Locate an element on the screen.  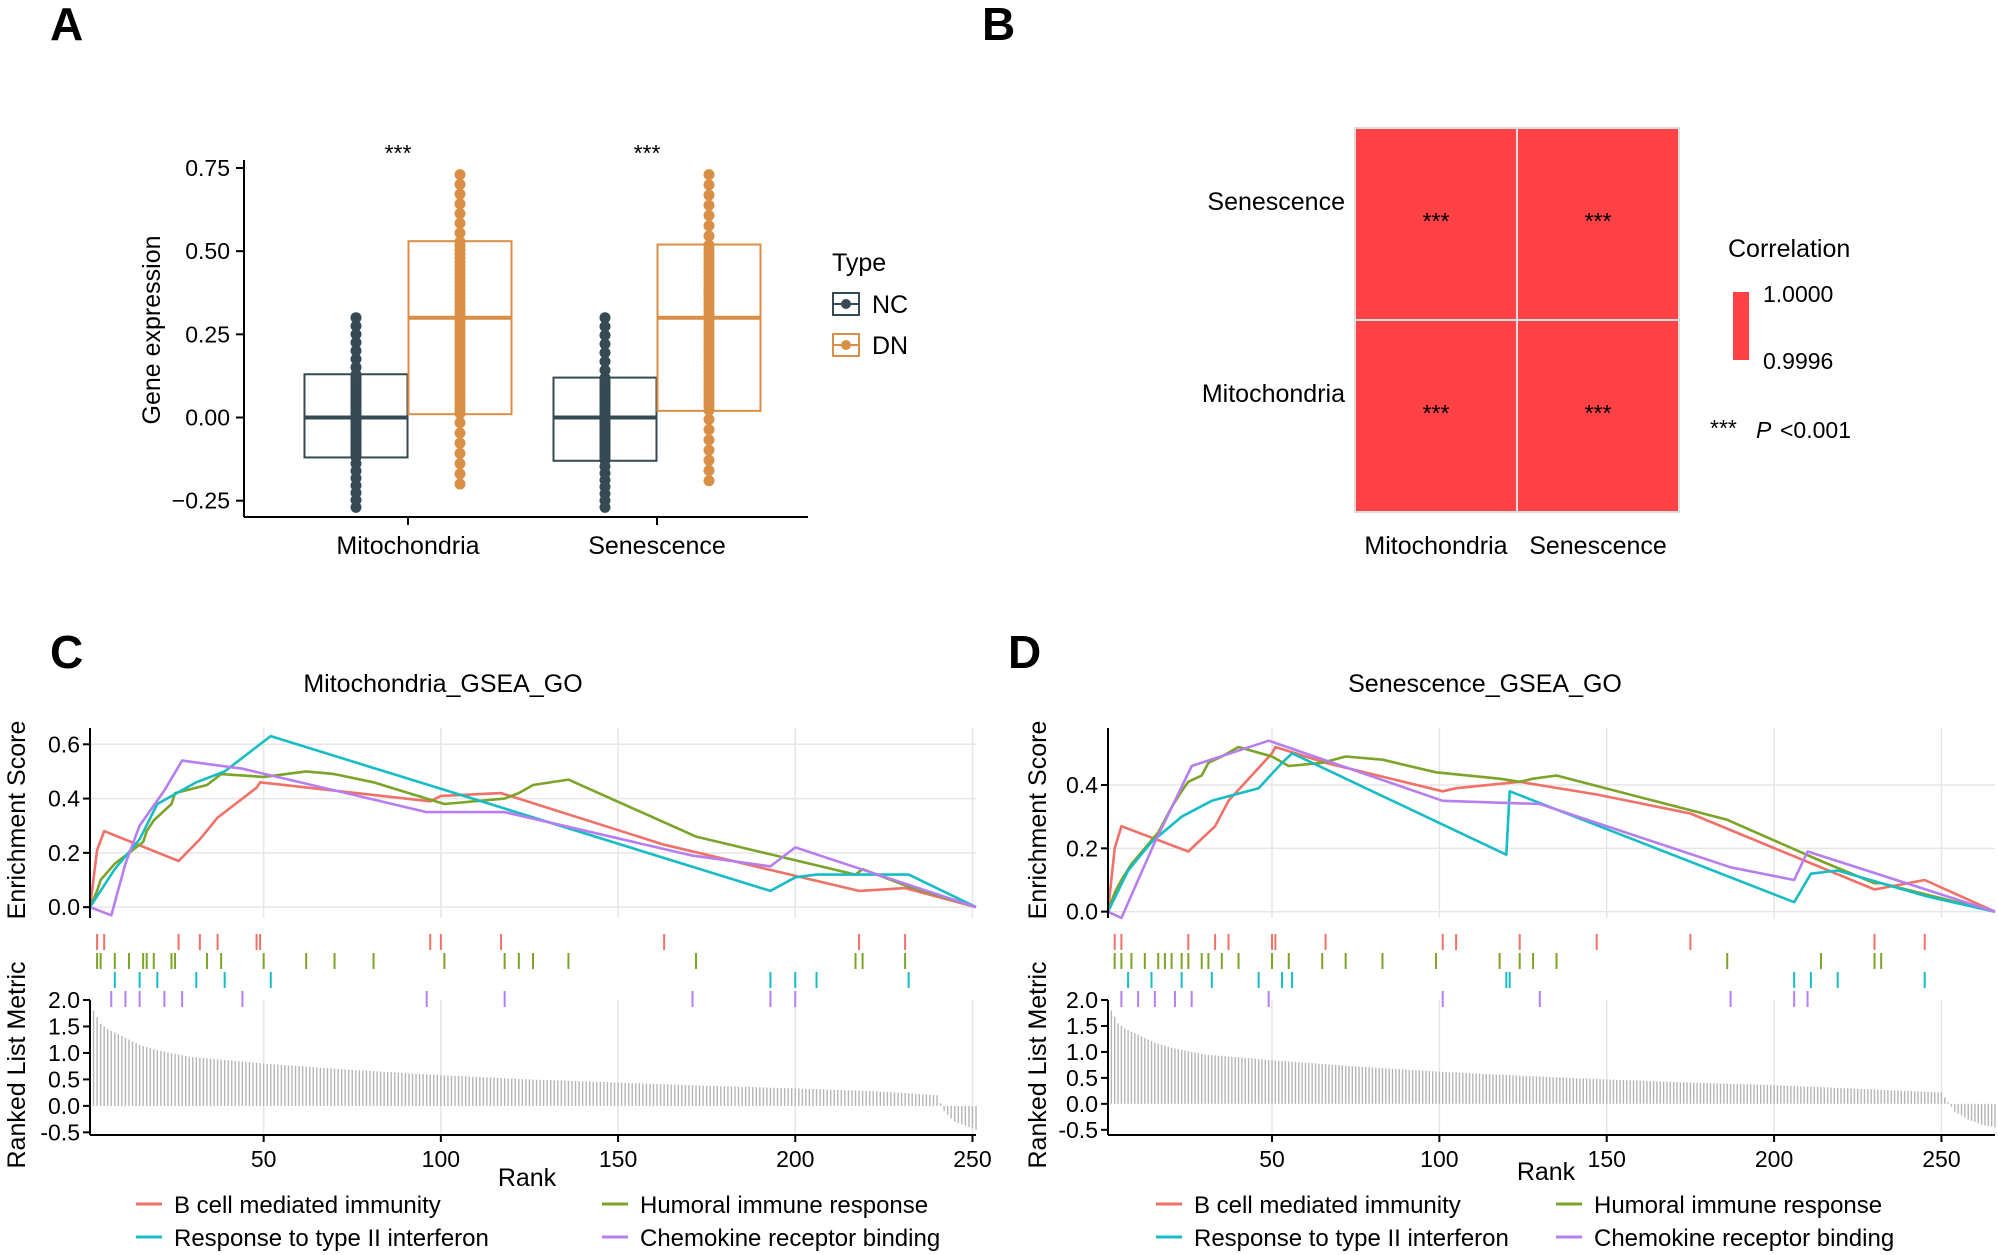
correlation-legend-max: 1.0000 is located at coordinates (1798, 294).